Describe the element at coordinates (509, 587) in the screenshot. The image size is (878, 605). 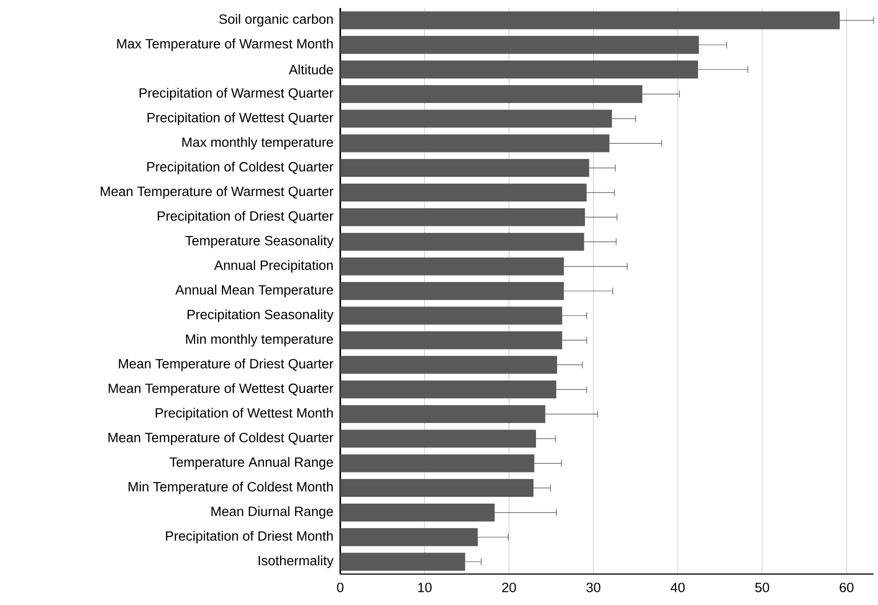
I see `x-tick-label: 20` at that location.